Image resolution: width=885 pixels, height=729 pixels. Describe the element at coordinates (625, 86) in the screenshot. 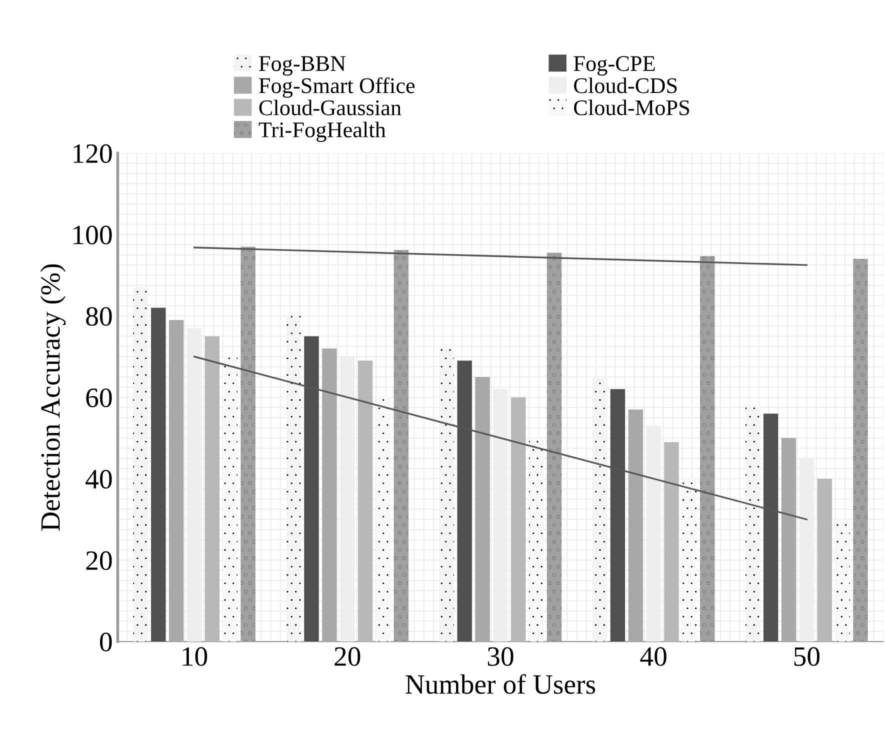

I see `legend-label: Cloud-CDS` at that location.